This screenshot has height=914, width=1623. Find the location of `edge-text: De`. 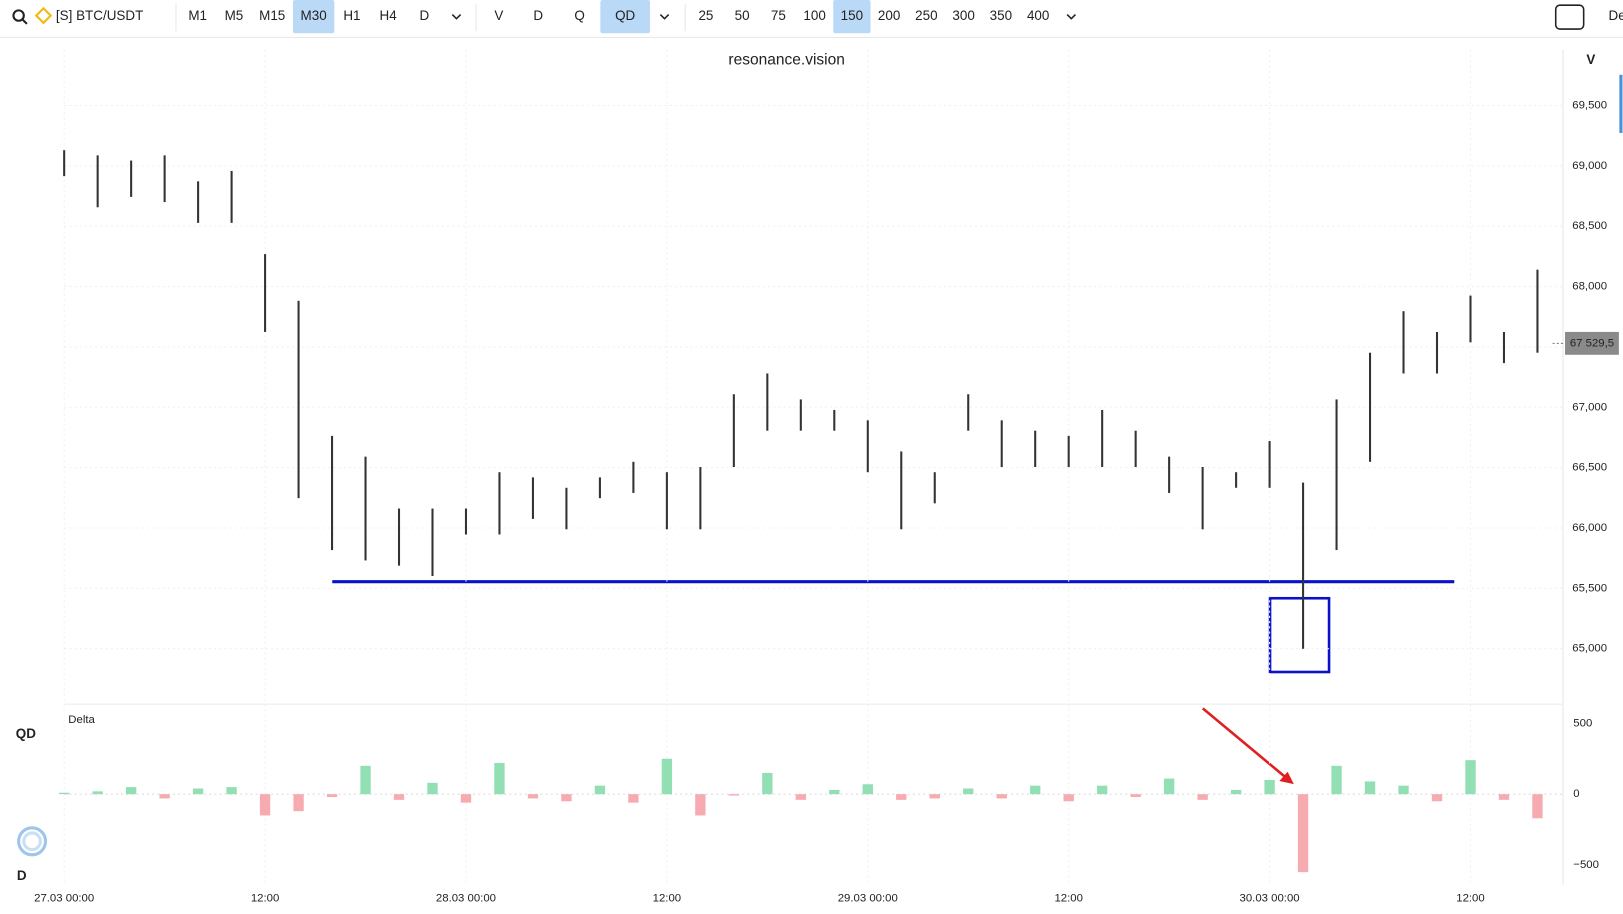

edge-text: De is located at coordinates (1616, 15).